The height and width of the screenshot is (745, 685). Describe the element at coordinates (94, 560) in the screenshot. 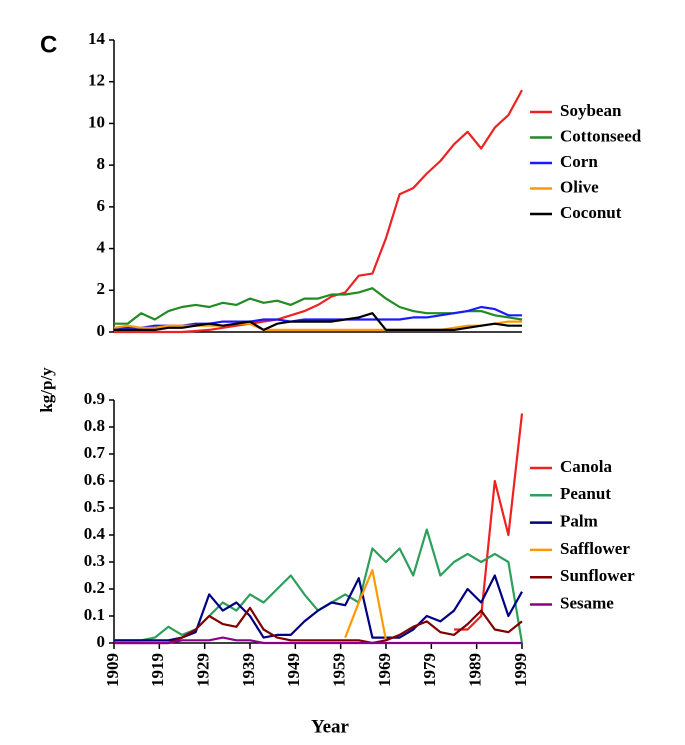

I see `y-tick-label: 0.3` at that location.